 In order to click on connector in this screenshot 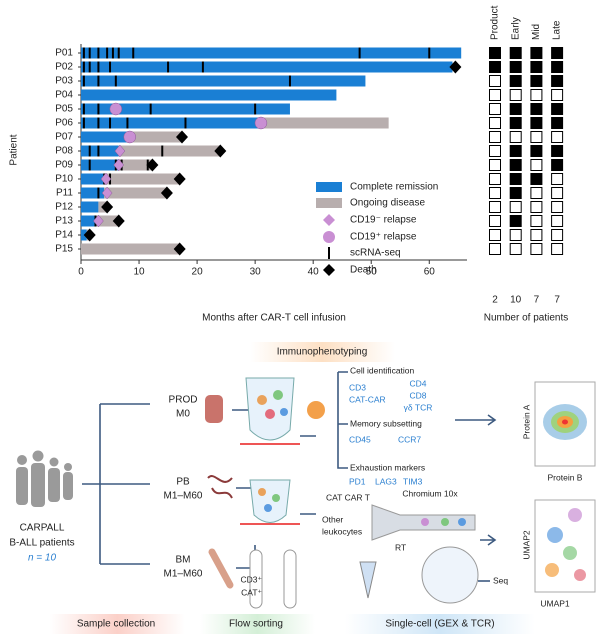, I will do `click(476, 480)`.